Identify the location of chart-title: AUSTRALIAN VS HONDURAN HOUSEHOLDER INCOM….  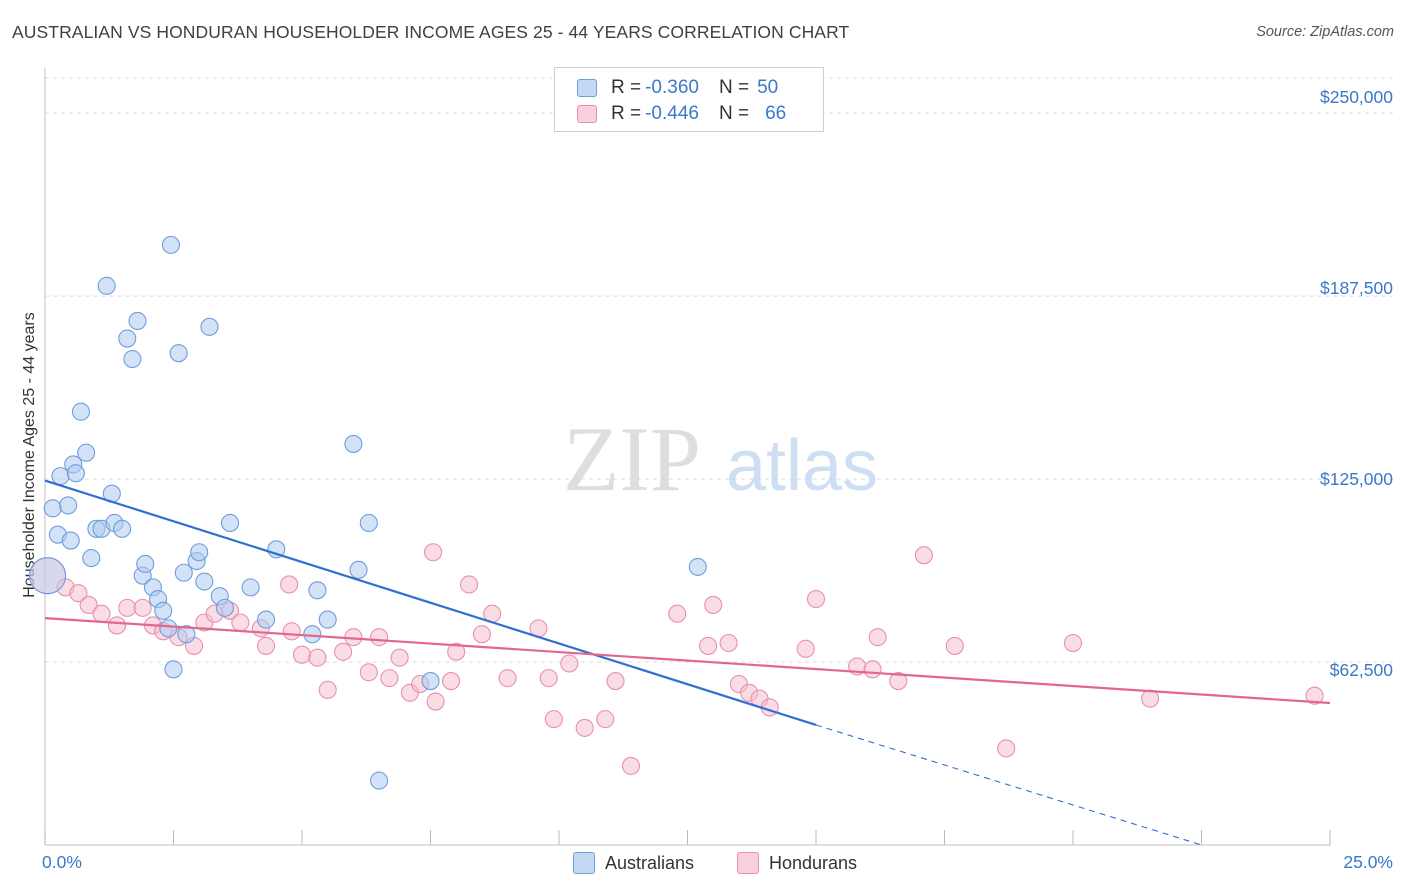
(431, 32).